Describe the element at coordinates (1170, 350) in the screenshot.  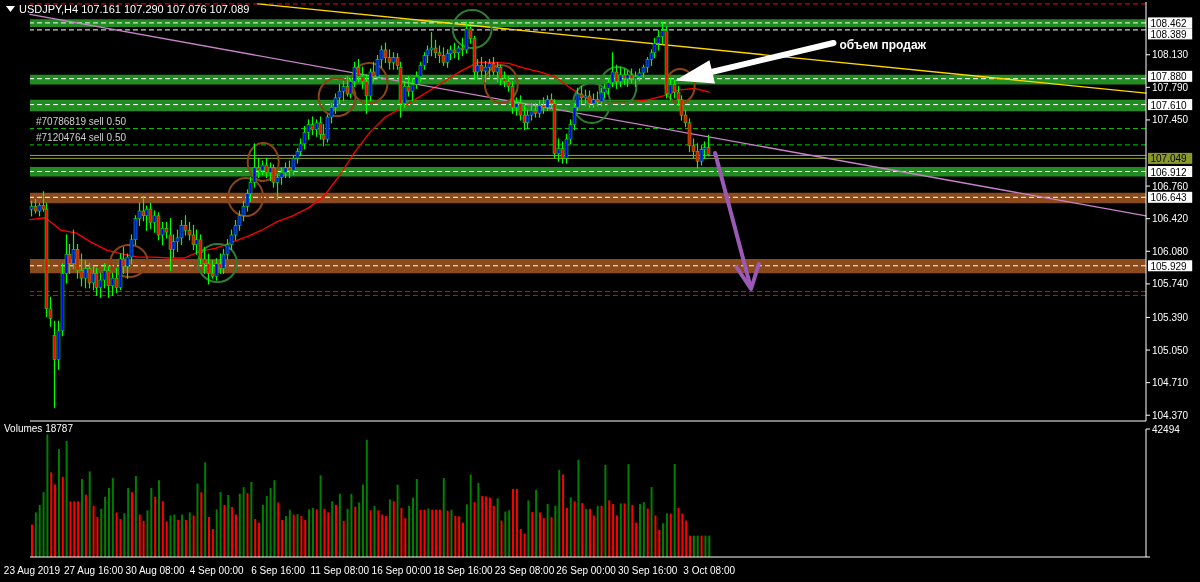
I see `y-tick-label: 105.050` at that location.